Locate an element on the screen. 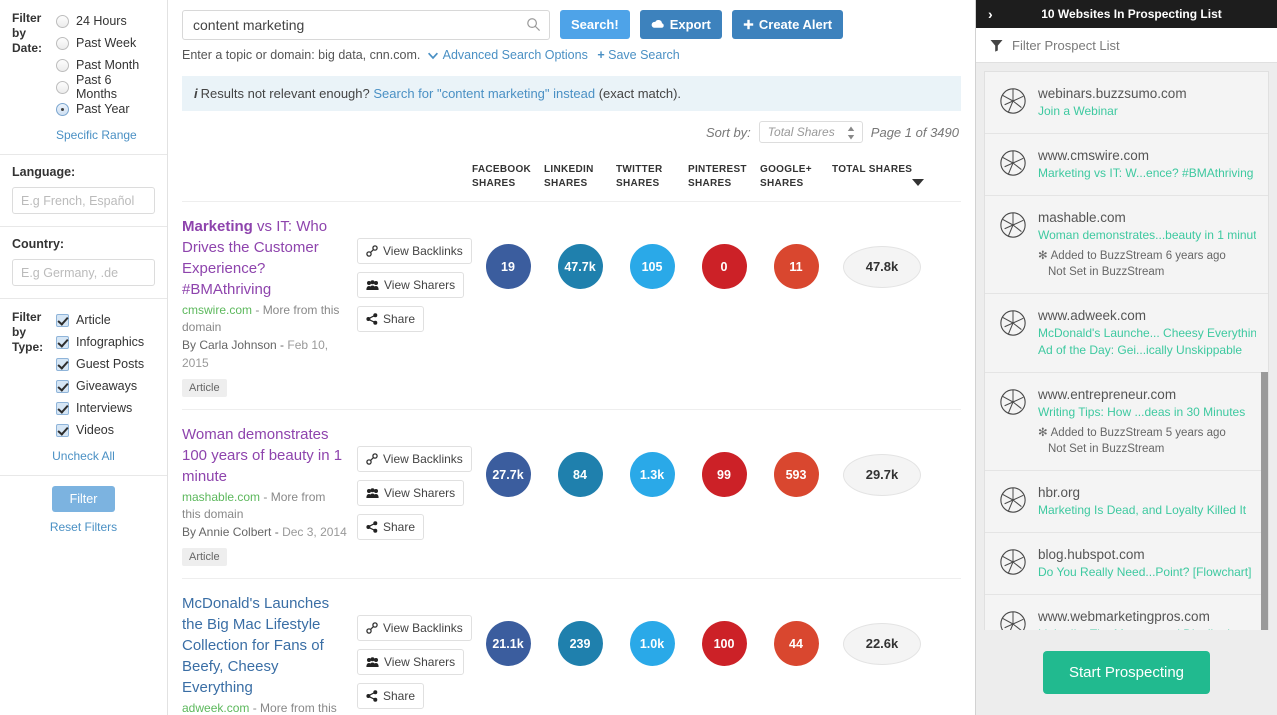 Image resolution: width=1277 pixels, height=715 pixels. start-prospecting-button: Start Prospecting is located at coordinates (1126, 672).